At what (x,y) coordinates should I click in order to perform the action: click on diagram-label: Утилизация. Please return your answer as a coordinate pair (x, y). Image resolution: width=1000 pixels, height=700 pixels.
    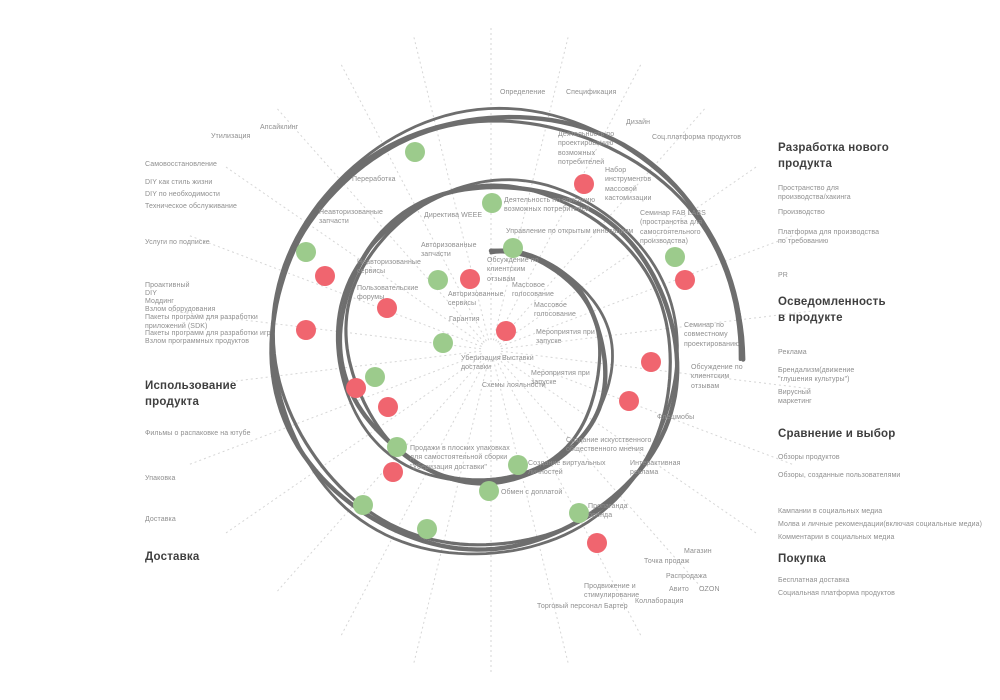
    Looking at the image, I should click on (231, 136).